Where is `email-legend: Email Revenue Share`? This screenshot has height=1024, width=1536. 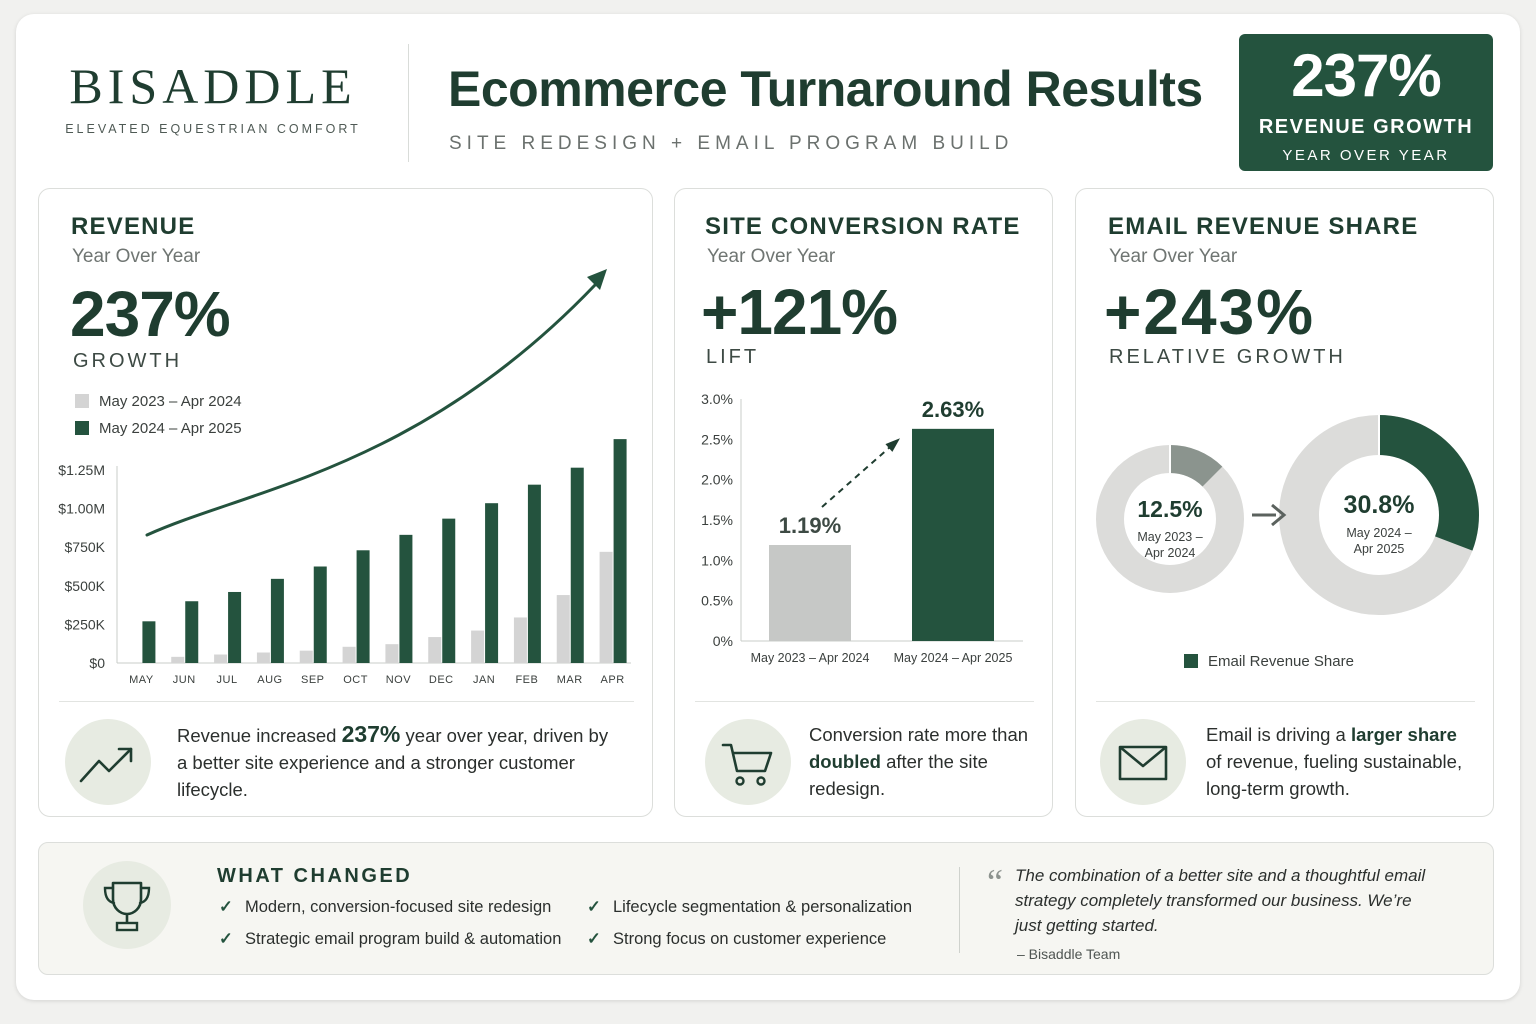
email-legend: Email Revenue Share is located at coordinates (1269, 661).